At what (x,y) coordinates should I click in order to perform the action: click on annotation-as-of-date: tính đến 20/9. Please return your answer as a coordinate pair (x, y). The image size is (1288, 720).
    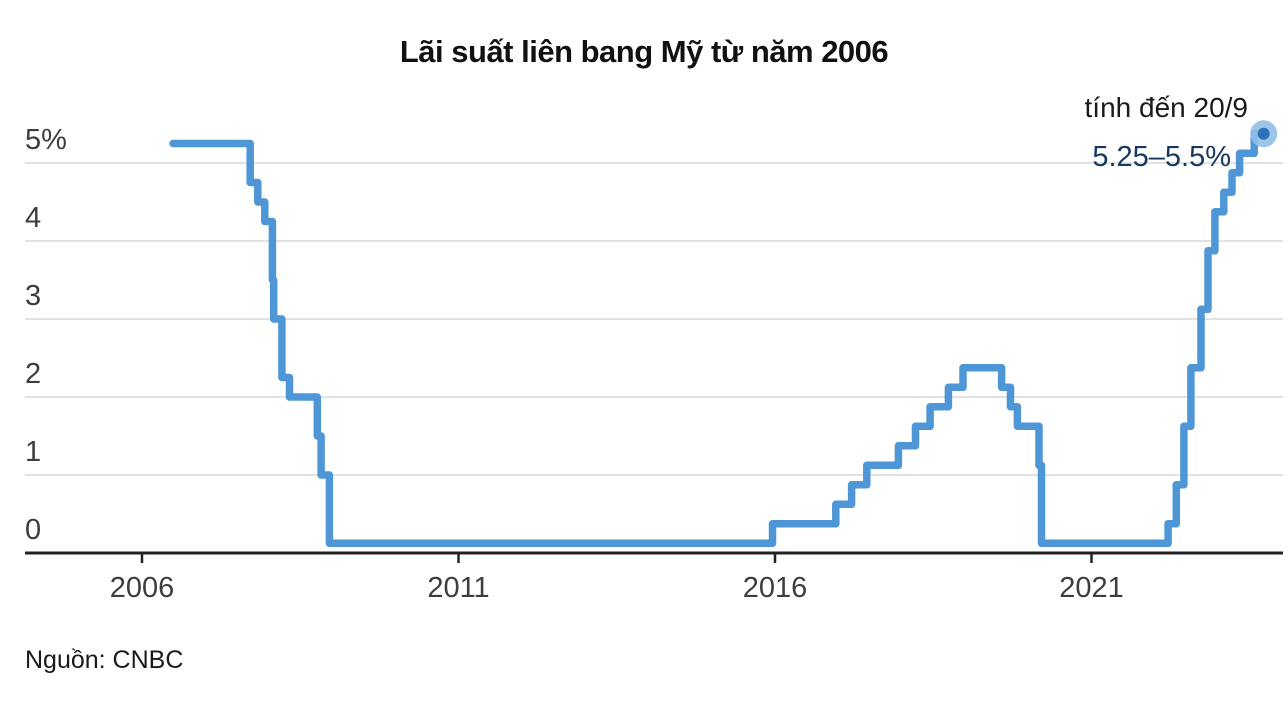
    Looking at the image, I should click on (1166, 107).